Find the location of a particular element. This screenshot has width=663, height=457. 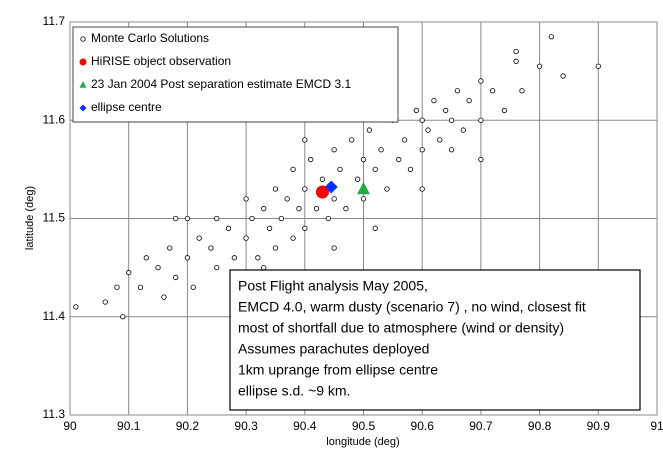

legend-label: ellipse centre is located at coordinates (126, 107).